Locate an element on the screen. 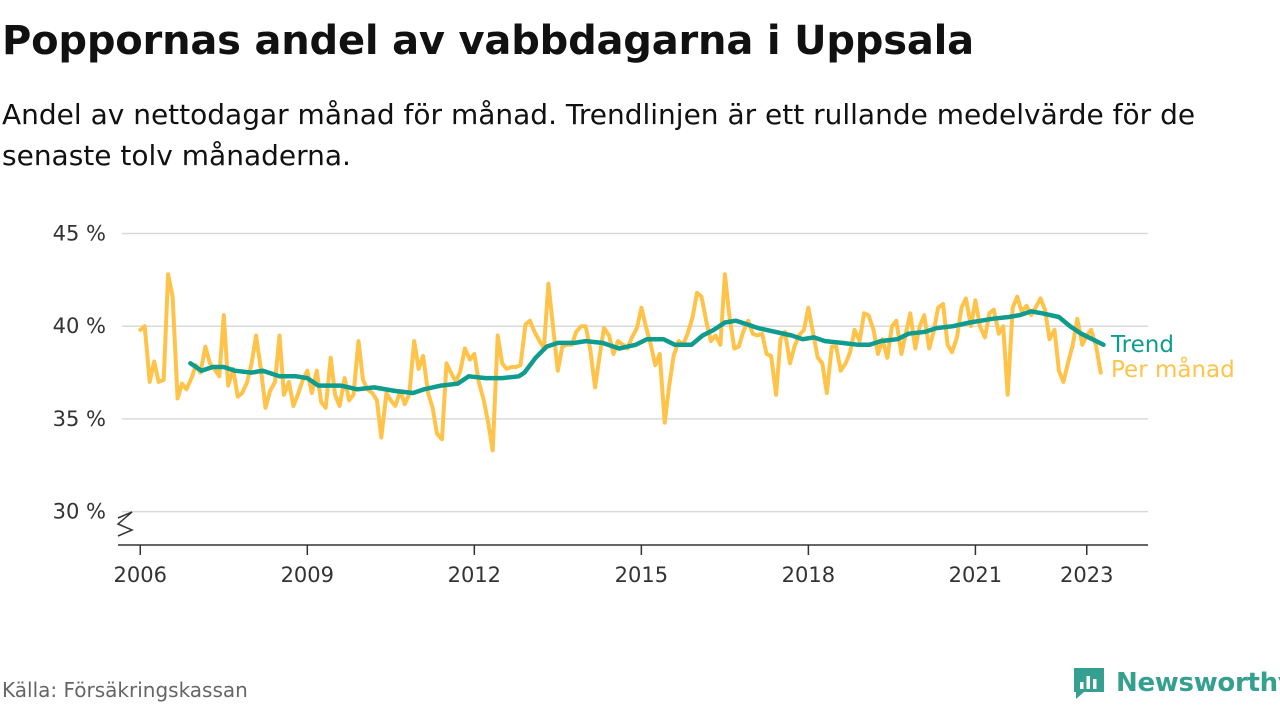 The height and width of the screenshot is (720, 1280). x-tick-label: 2015 is located at coordinates (641, 575).